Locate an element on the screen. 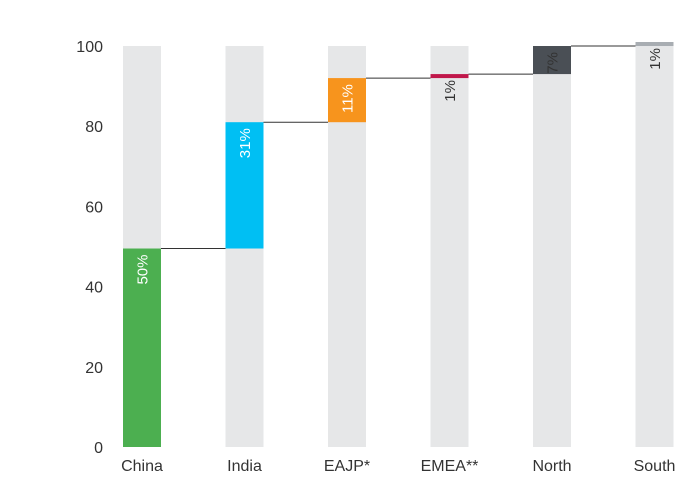  bar-south is located at coordinates (654, 44).